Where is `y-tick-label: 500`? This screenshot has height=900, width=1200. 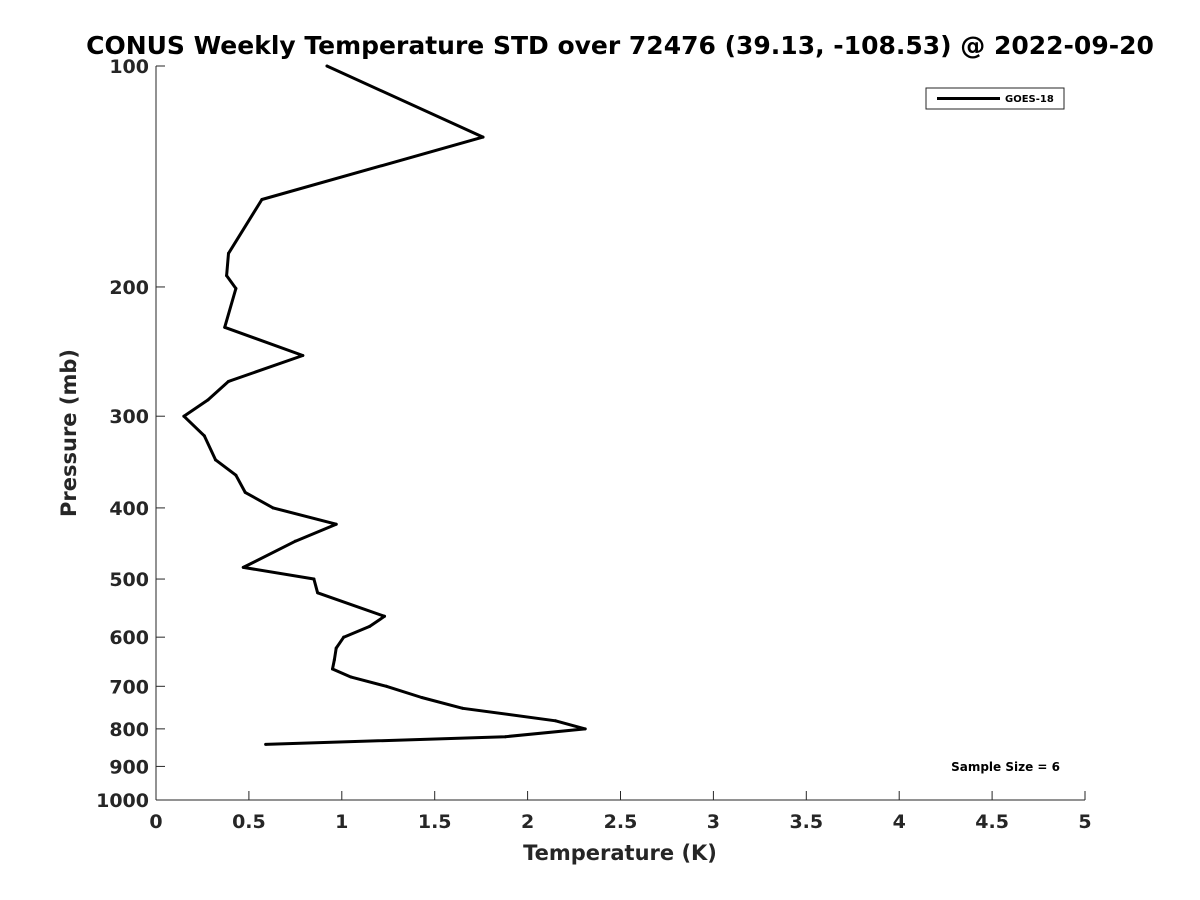 y-tick-label: 500 is located at coordinates (129, 580).